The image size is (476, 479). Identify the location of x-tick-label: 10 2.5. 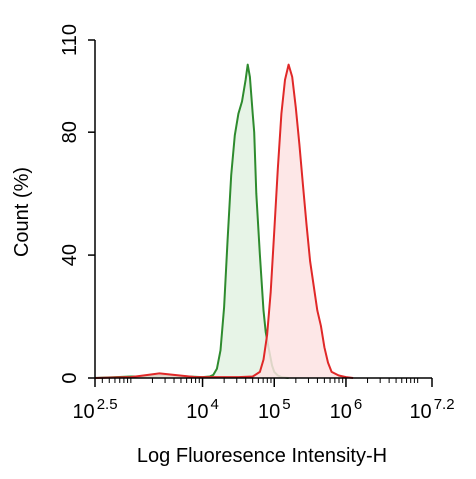
(94, 409).